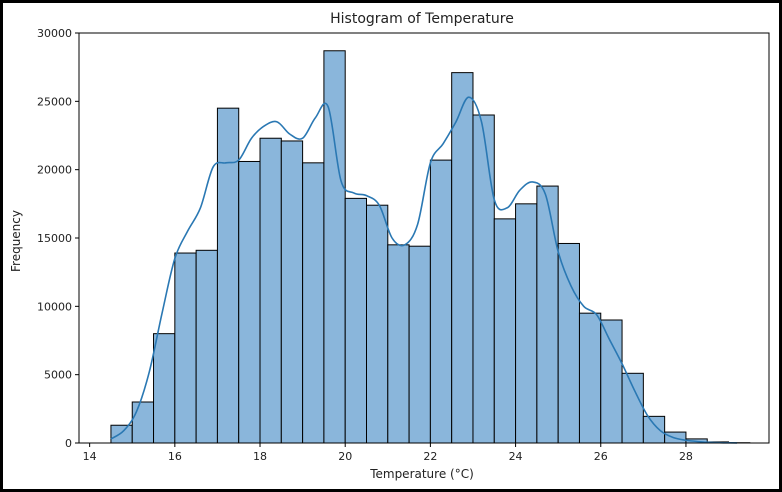 Image resolution: width=782 pixels, height=492 pixels. Describe the element at coordinates (54, 101) in the screenshot. I see `y-tick-label: 25000` at that location.